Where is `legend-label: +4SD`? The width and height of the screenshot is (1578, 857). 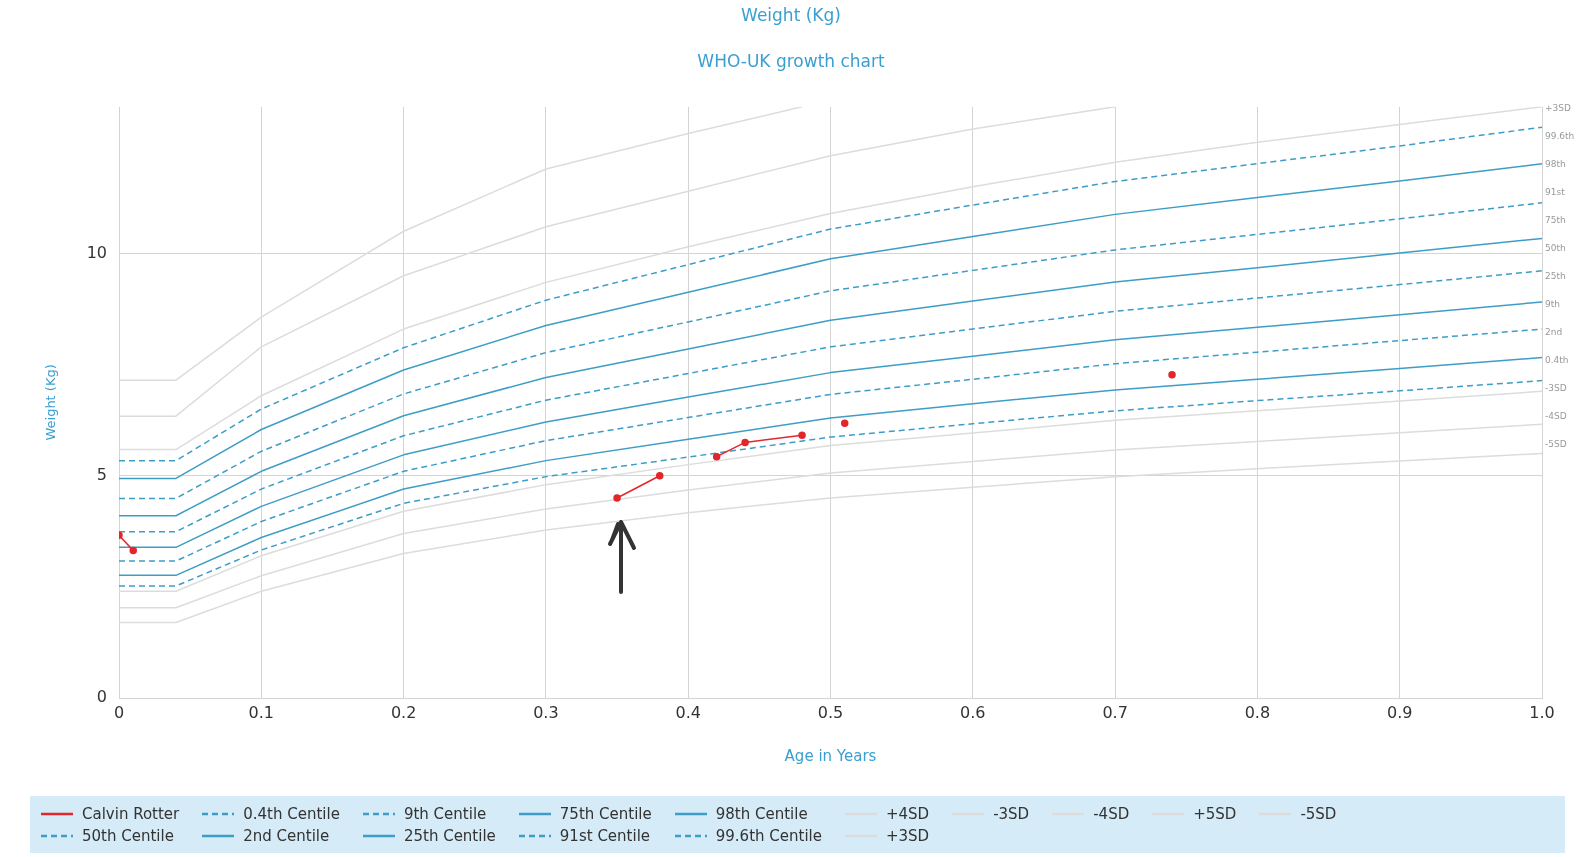
legend-label: +4SD is located at coordinates (907, 813).